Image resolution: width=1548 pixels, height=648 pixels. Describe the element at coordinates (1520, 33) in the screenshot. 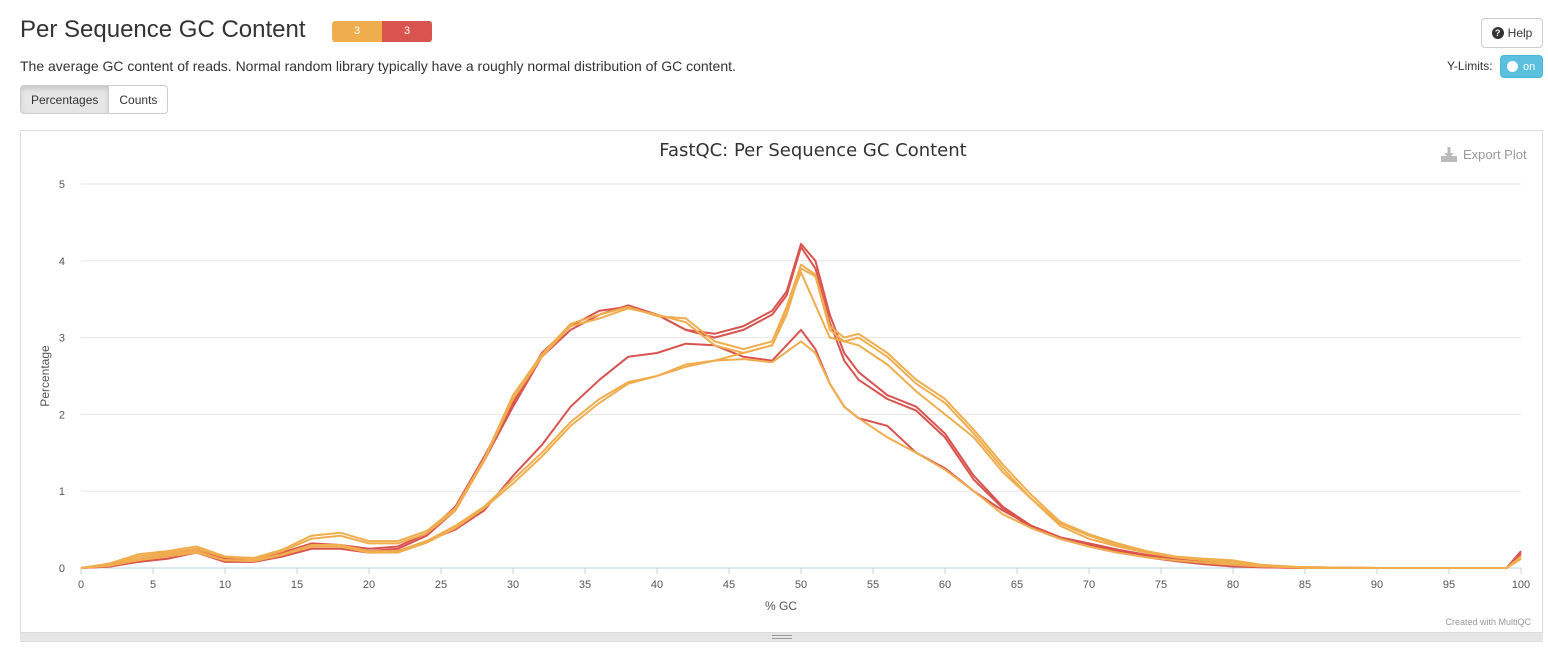

I see `help-label: Help` at that location.